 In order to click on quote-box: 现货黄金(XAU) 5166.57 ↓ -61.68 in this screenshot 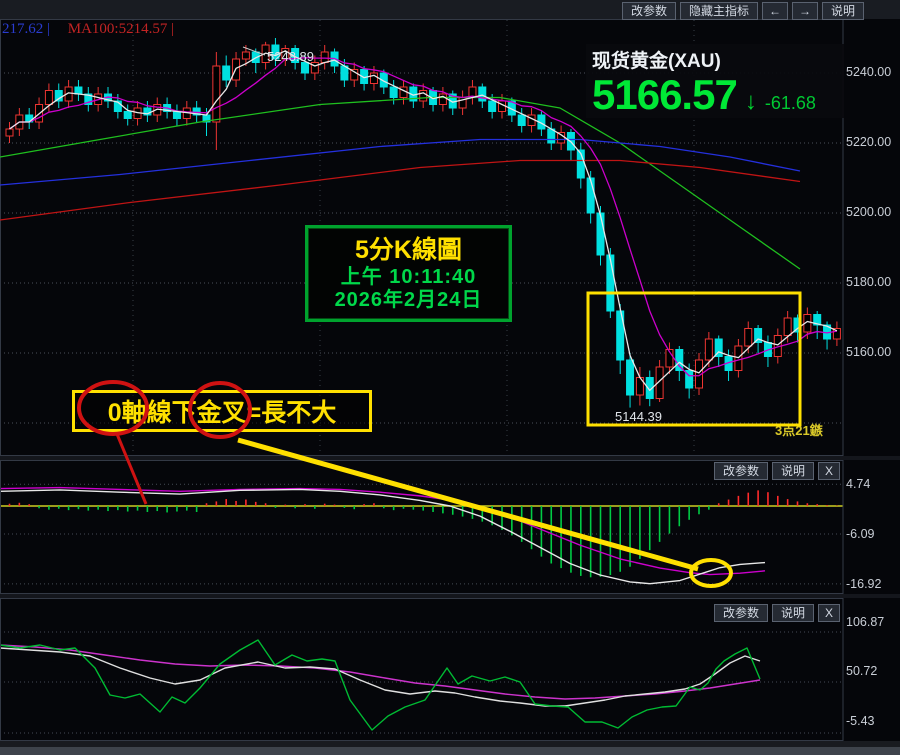, I will do `click(715, 81)`.